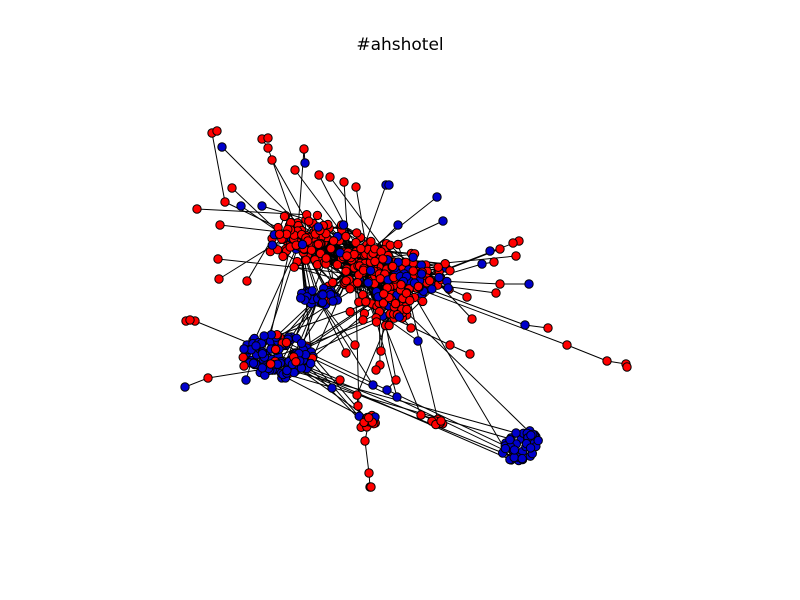 This screenshot has width=800, height=600. Describe the element at coordinates (400, 45) in the screenshot. I see `figure-title: #ahshotel` at that location.